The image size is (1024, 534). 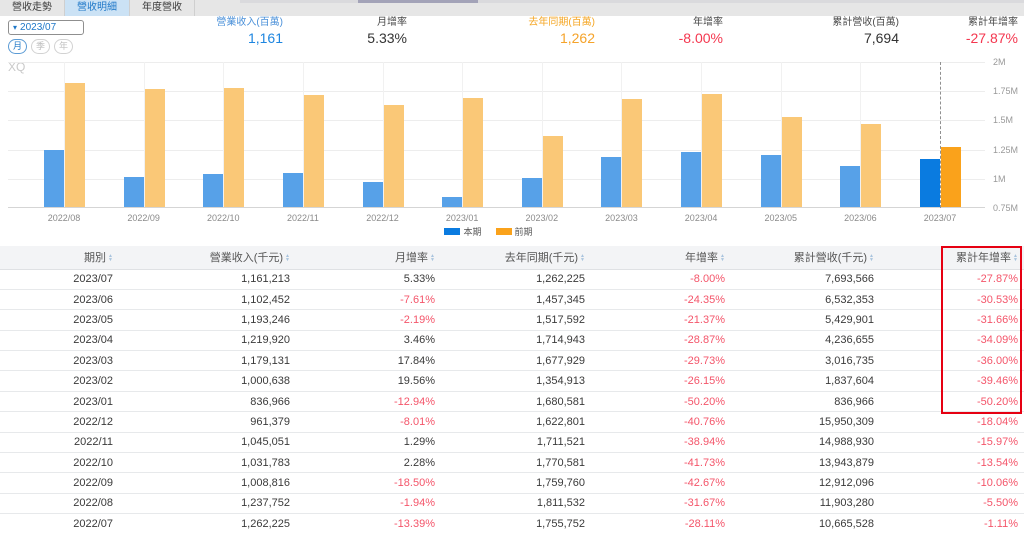 I want to click on table-cell: -39.46%, so click(x=952, y=381).